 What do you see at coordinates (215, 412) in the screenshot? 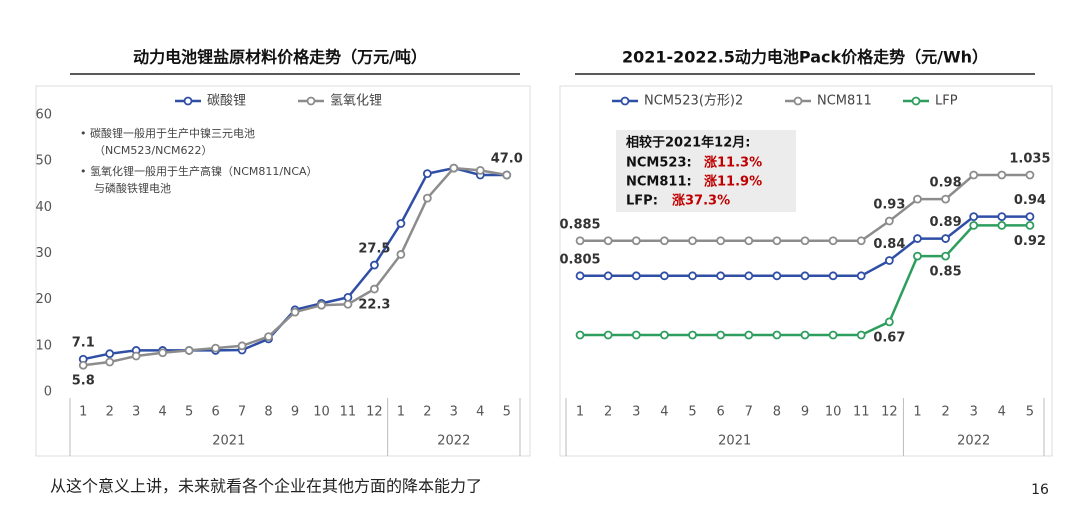
I see `x-tick-label: 6` at bounding box center [215, 412].